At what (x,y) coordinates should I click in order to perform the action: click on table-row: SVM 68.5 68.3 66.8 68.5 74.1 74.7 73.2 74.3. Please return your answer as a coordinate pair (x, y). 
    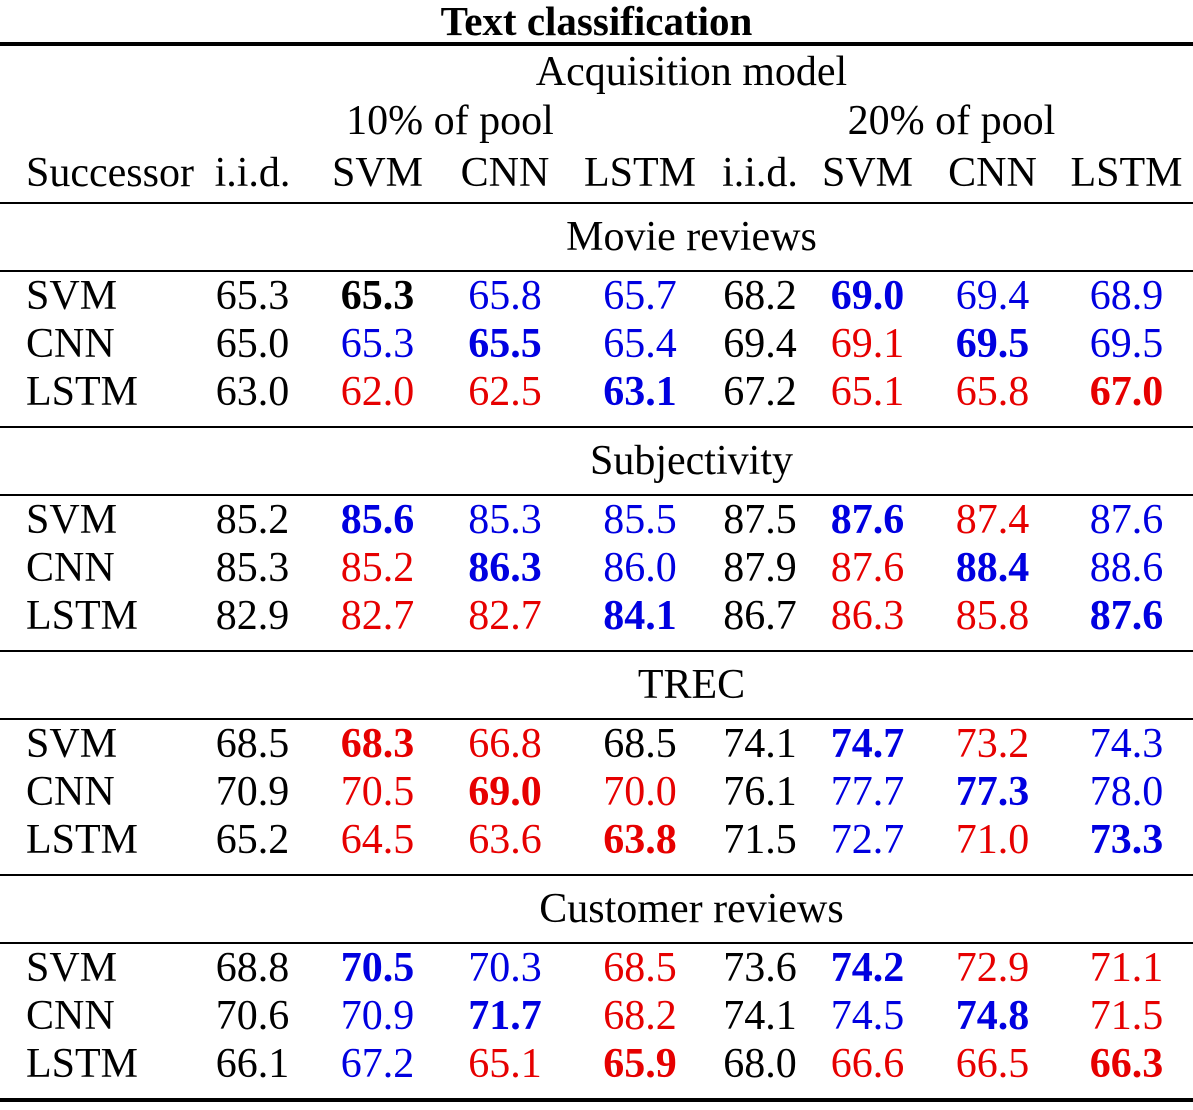
    Looking at the image, I should click on (596, 744).